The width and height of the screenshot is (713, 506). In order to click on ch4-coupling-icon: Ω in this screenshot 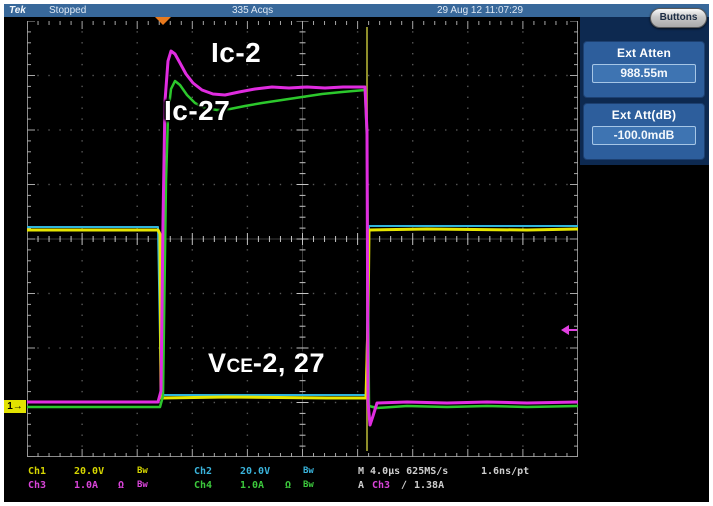, I will do `click(288, 485)`.